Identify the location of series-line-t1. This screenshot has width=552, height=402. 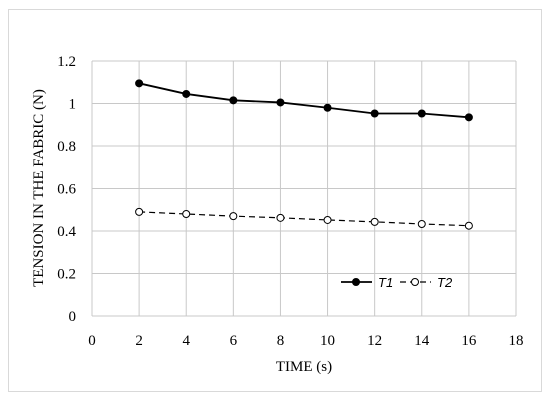
(303, 100).